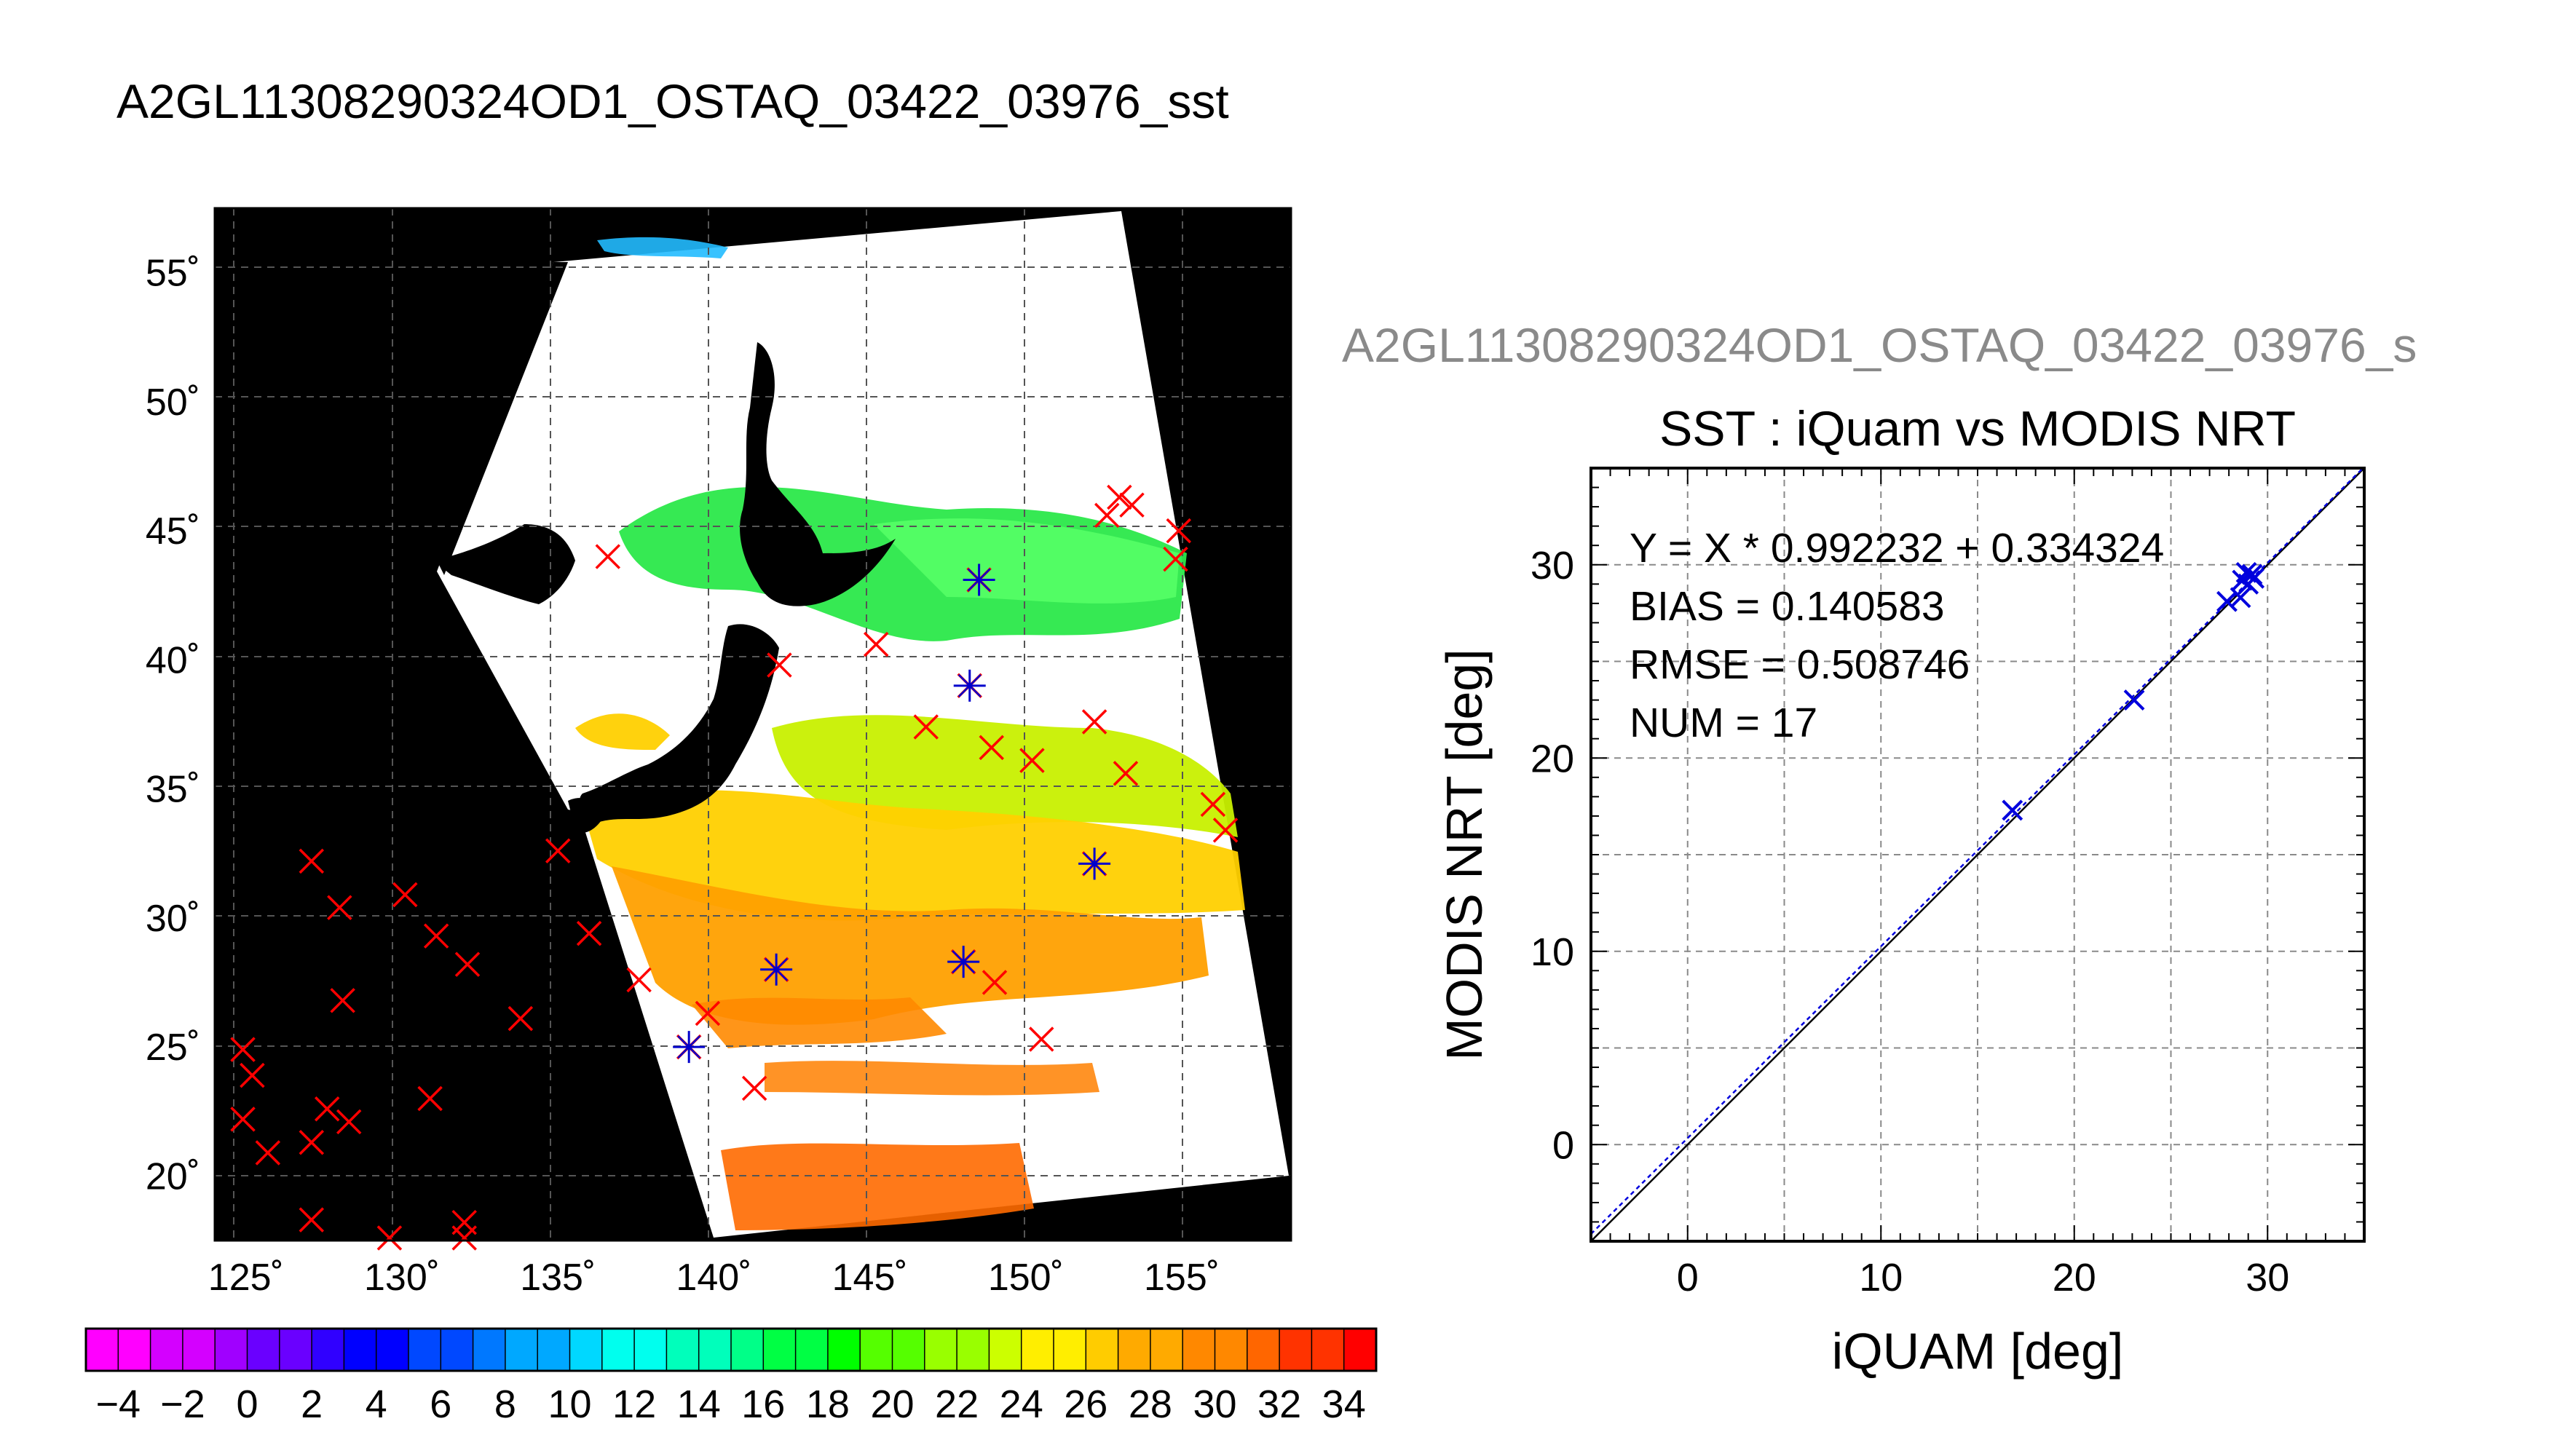  What do you see at coordinates (1897, 548) in the screenshot?
I see `stats-annotation: Y = X * 0.992232 + 0.334324` at bounding box center [1897, 548].